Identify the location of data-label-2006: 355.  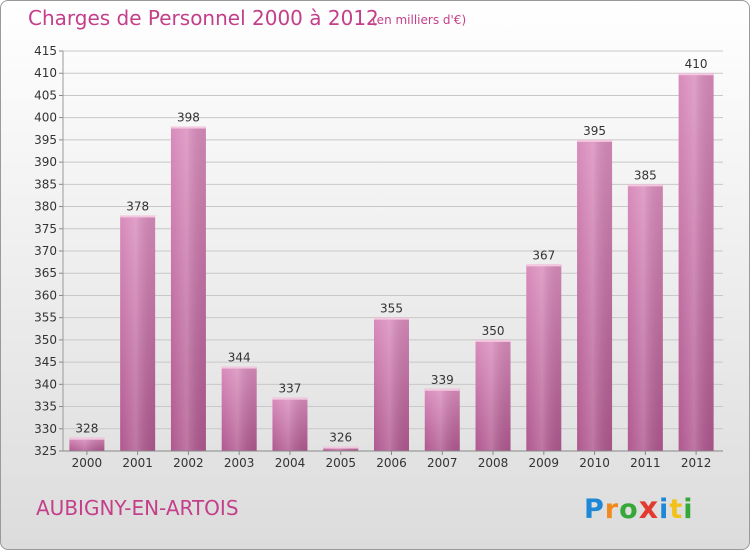
(391, 309).